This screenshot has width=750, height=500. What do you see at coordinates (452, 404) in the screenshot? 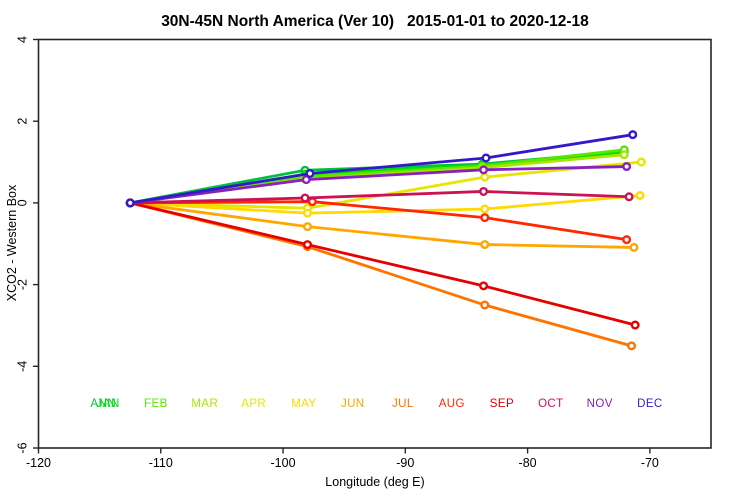
I see `legend-label-aug: AUG` at bounding box center [452, 404].